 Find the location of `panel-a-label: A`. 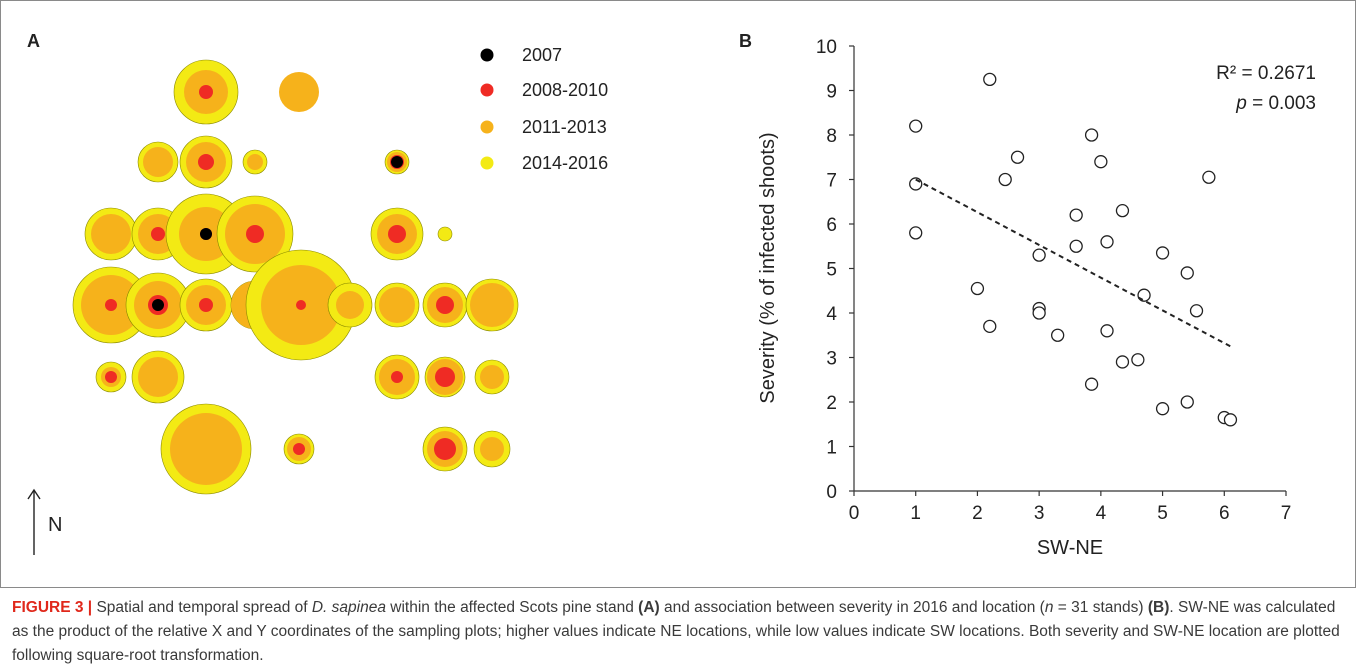

panel-a-label: A is located at coordinates (33, 41).